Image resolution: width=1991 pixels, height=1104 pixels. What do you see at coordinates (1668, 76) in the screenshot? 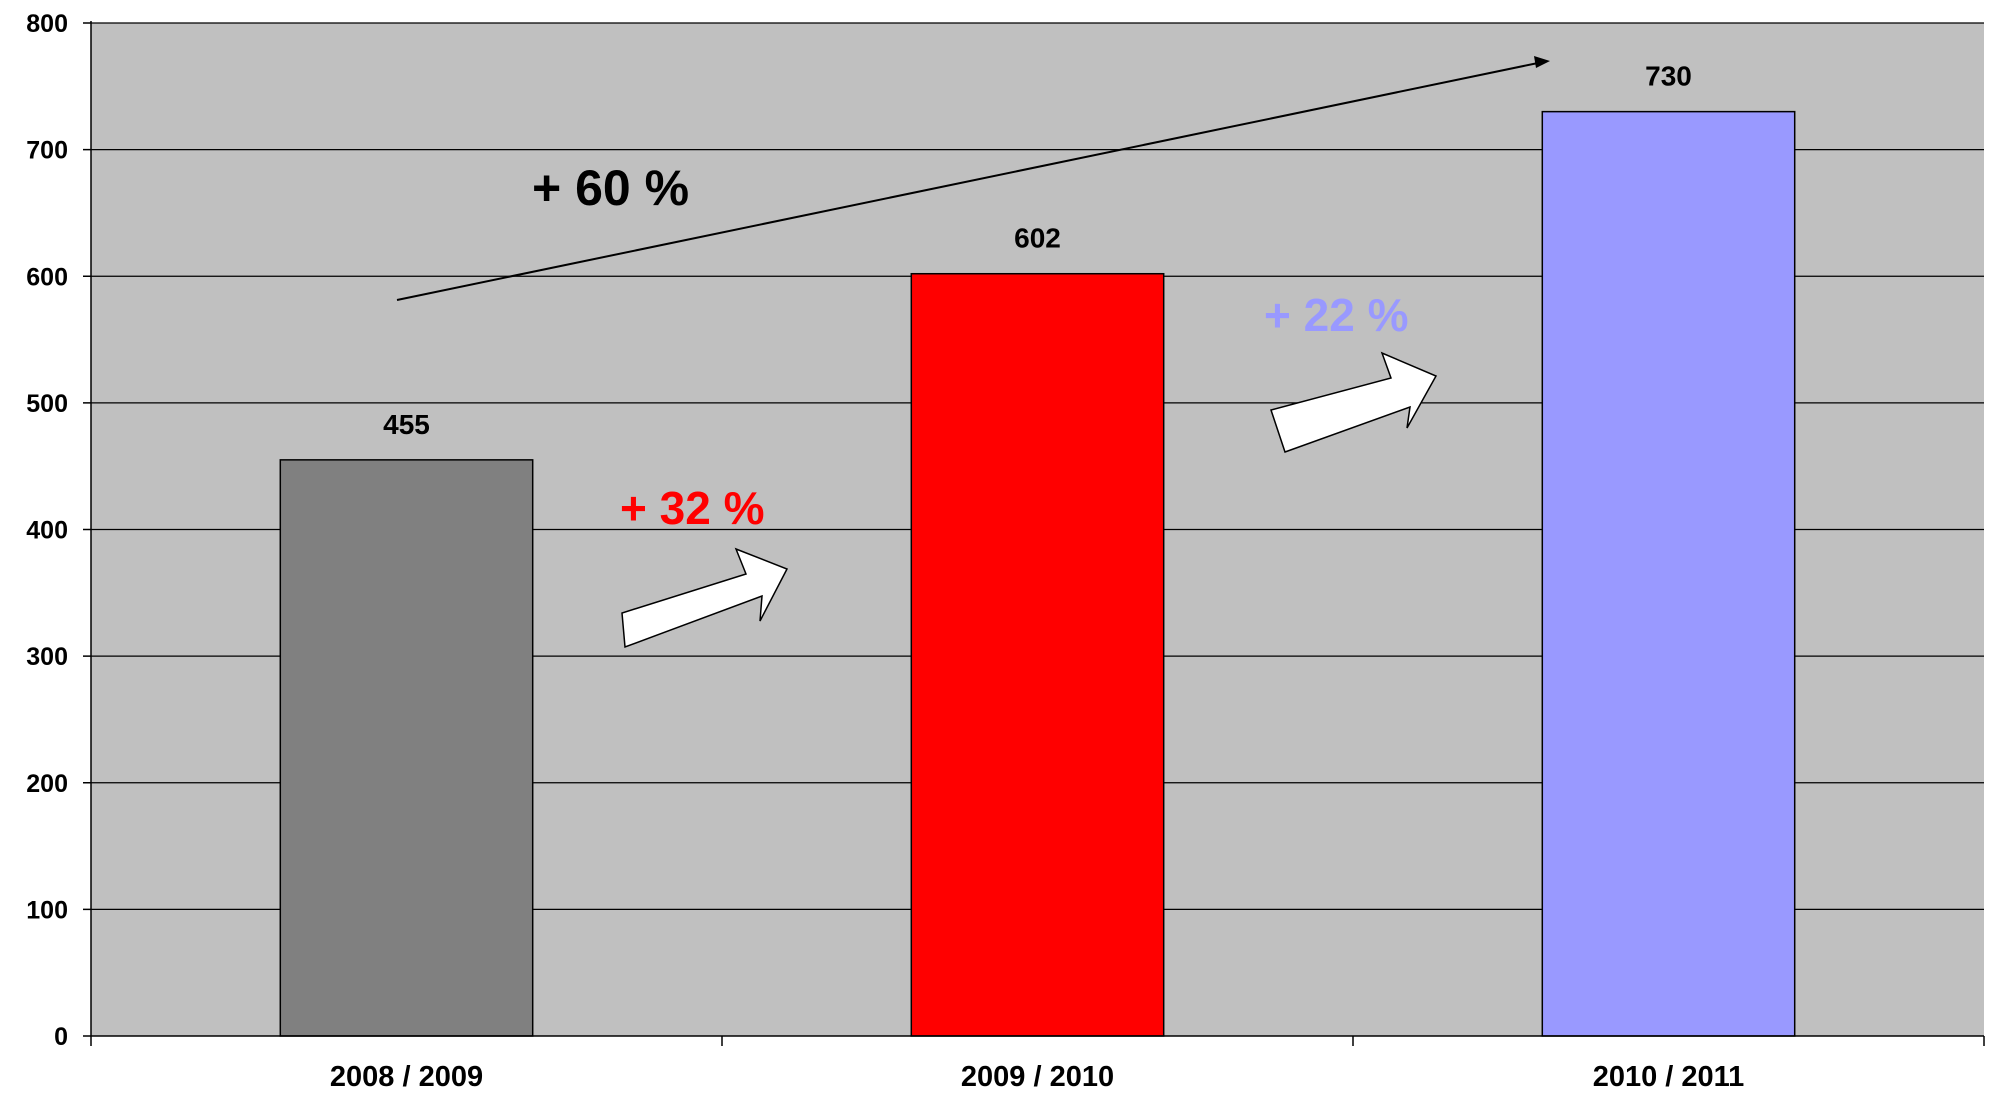
I see `data-label: 730` at bounding box center [1668, 76].